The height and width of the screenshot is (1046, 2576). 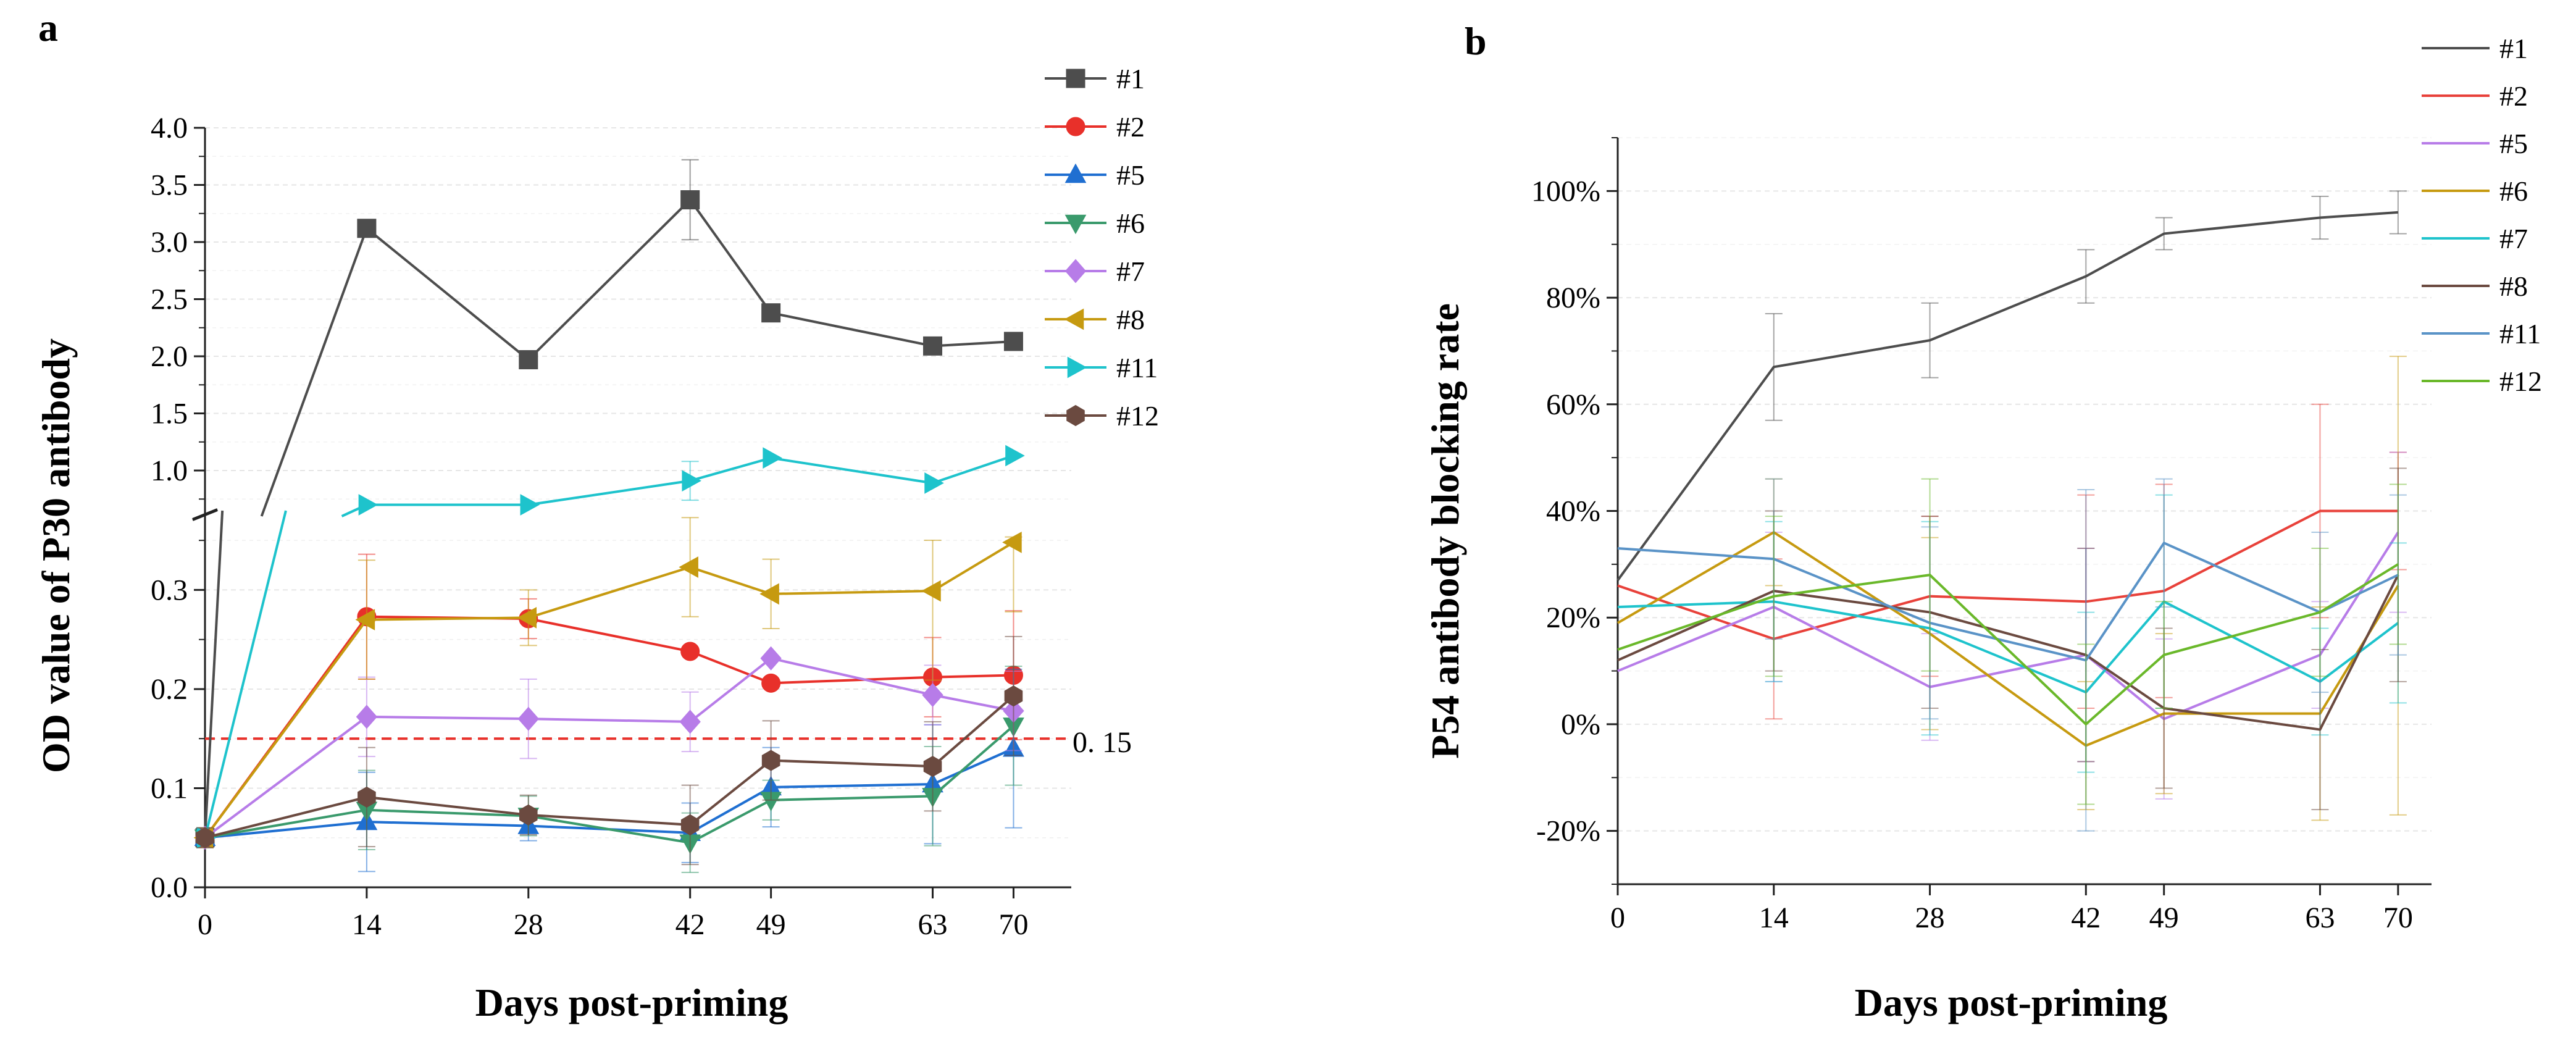 I want to click on panel-b-ylabel: P54 antibody blocking rate, so click(x=1445, y=531).